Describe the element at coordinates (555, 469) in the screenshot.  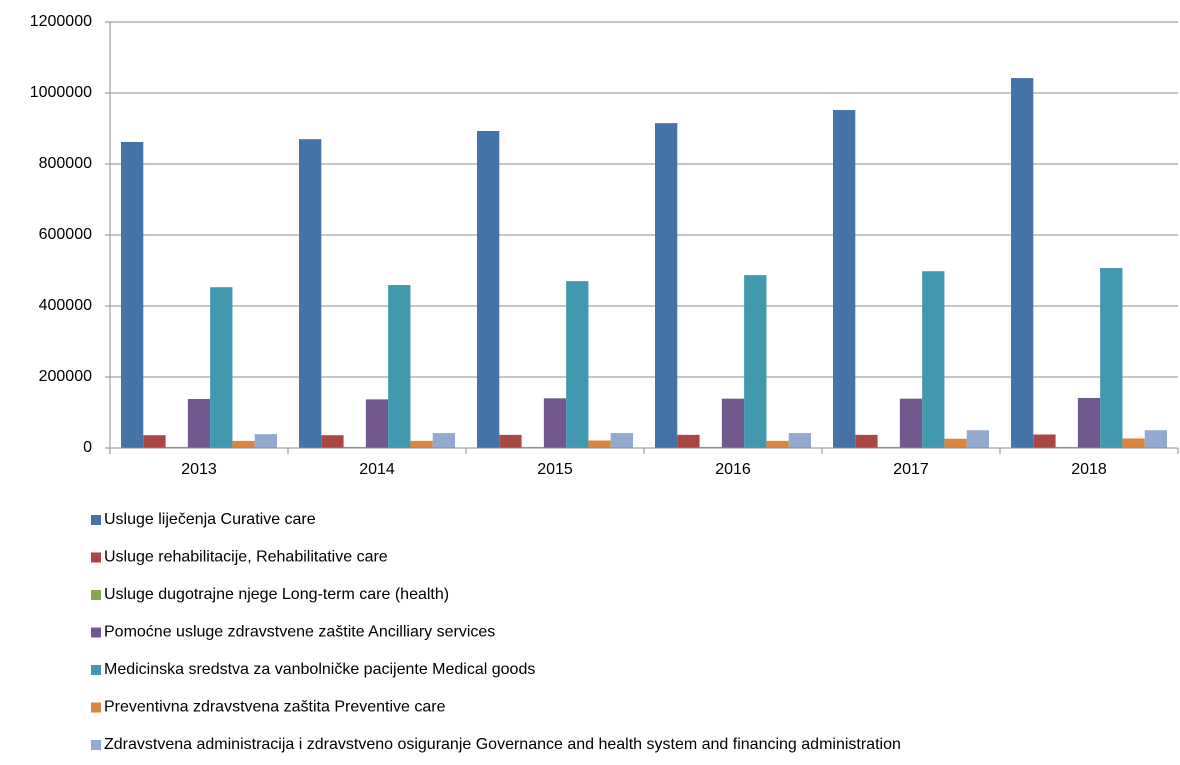
I see `x-tick-label: 2015` at that location.